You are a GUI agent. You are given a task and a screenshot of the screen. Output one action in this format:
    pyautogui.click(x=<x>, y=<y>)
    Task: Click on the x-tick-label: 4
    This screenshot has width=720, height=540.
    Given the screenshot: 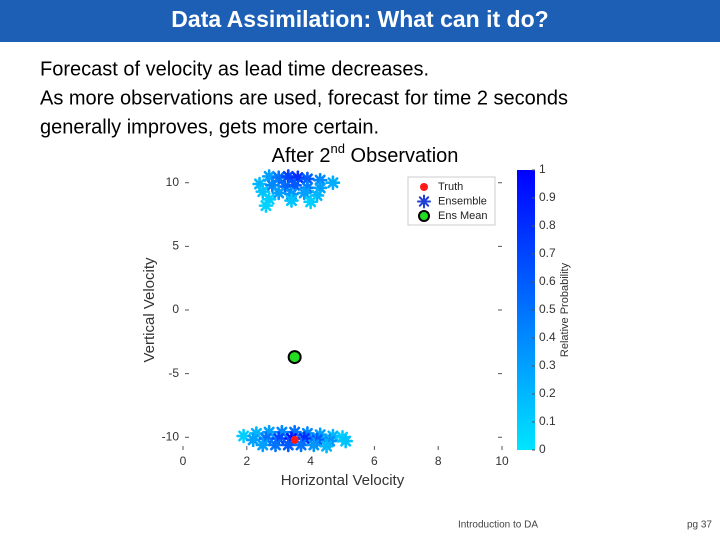 What is the action you would take?
    pyautogui.click(x=310, y=461)
    